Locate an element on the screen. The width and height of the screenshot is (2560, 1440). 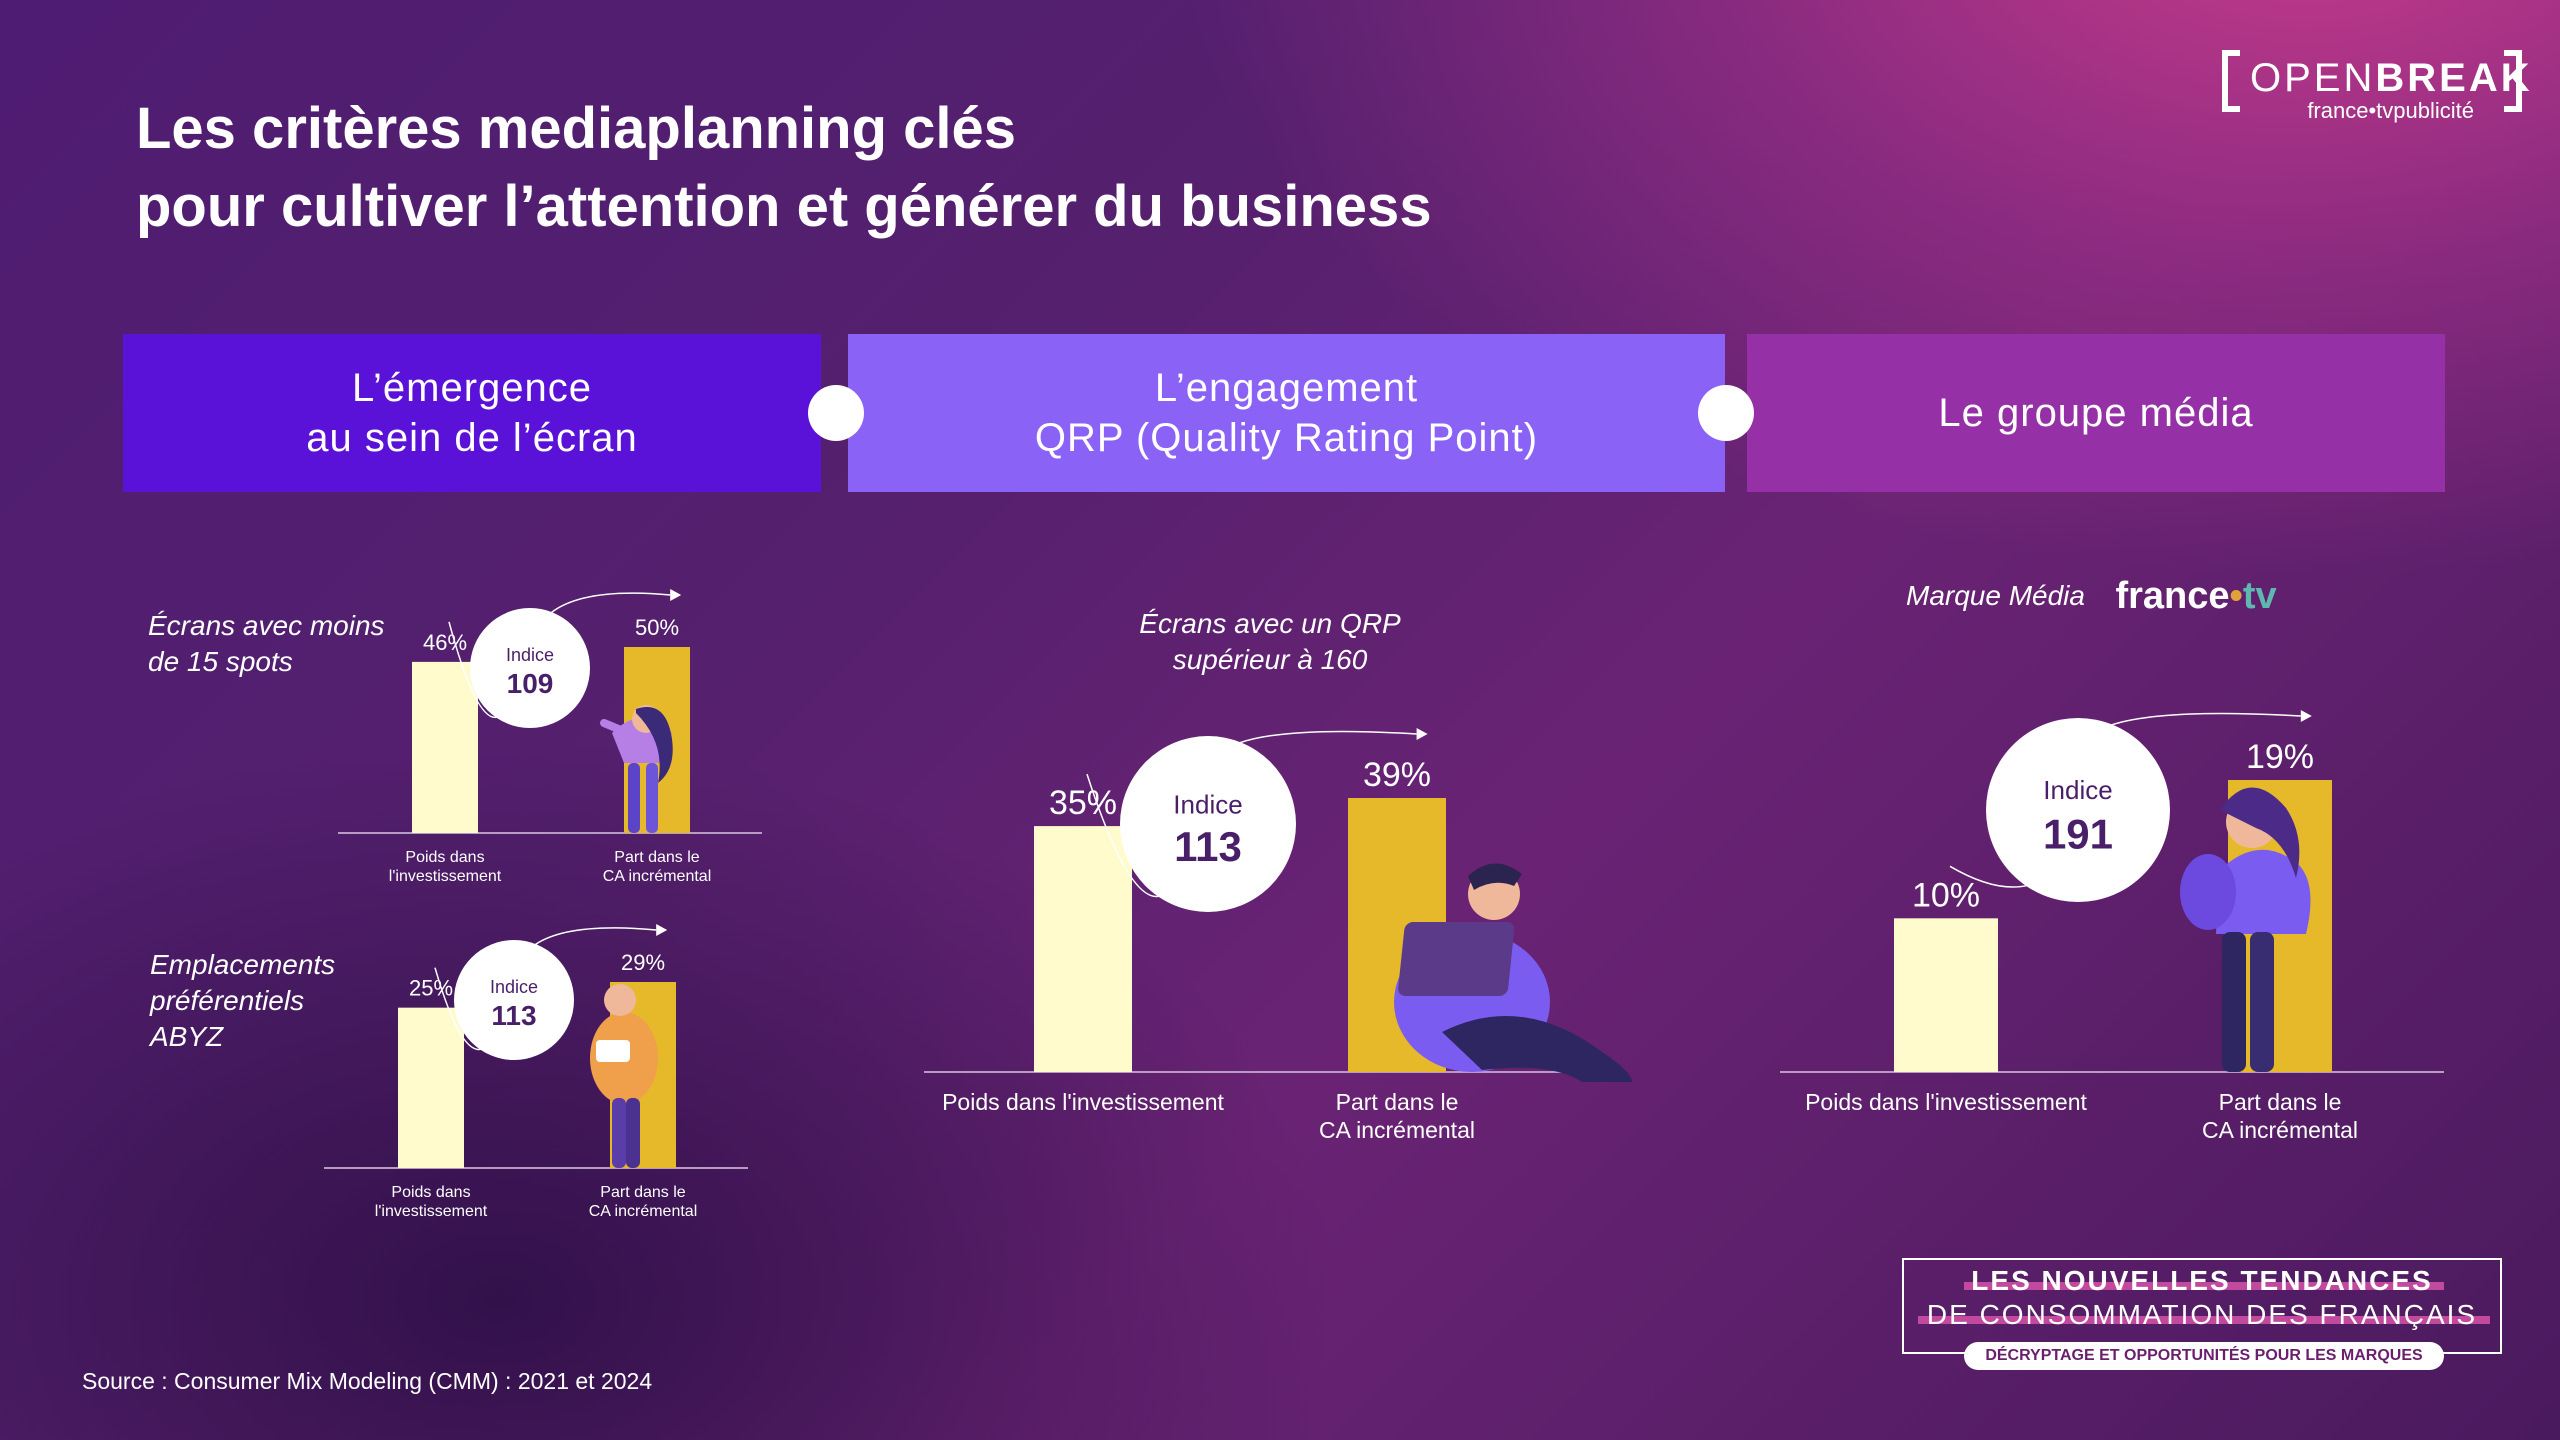
chart1-arrow-head is located at coordinates (676, 595).